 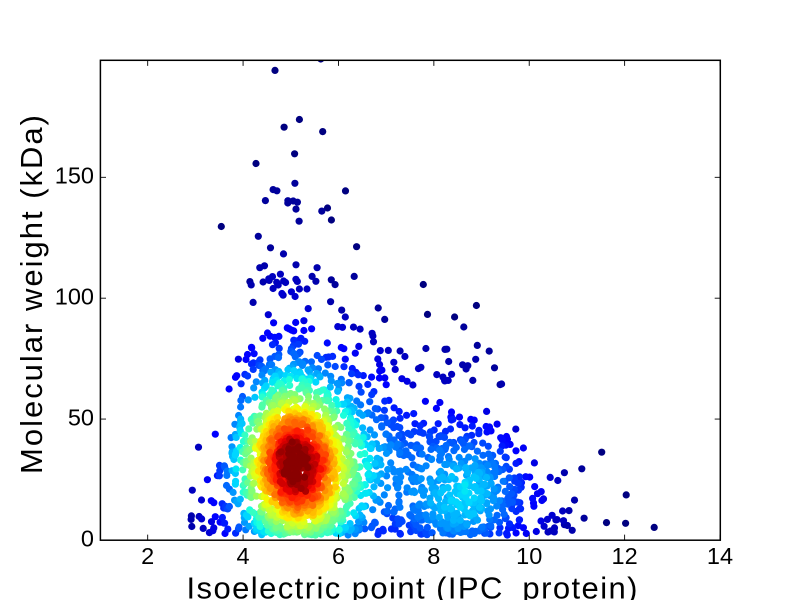 I want to click on svg-text: 12, so click(x=625, y=556).